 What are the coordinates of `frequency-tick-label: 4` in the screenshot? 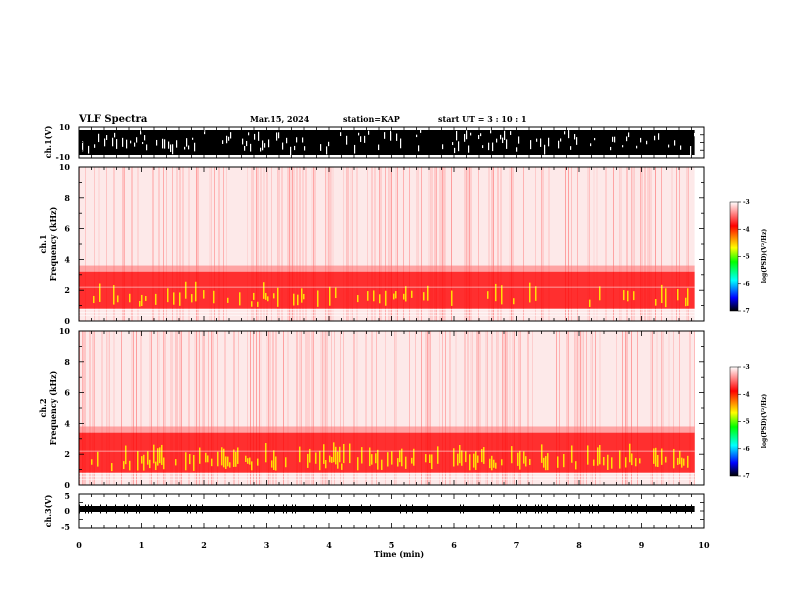 It's located at (67, 259).